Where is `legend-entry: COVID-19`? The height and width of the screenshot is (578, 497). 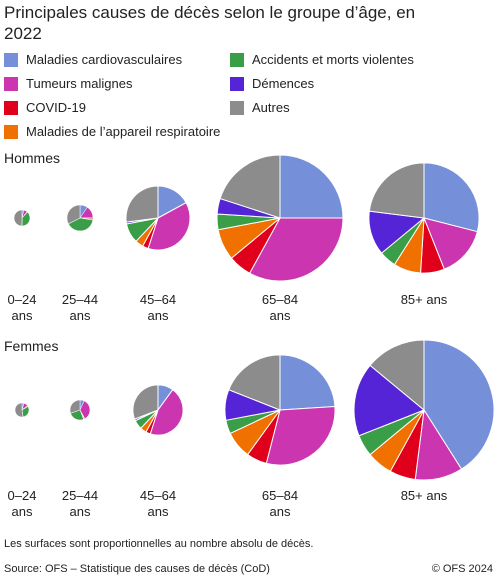 legend-entry: COVID-19 is located at coordinates (45, 108).